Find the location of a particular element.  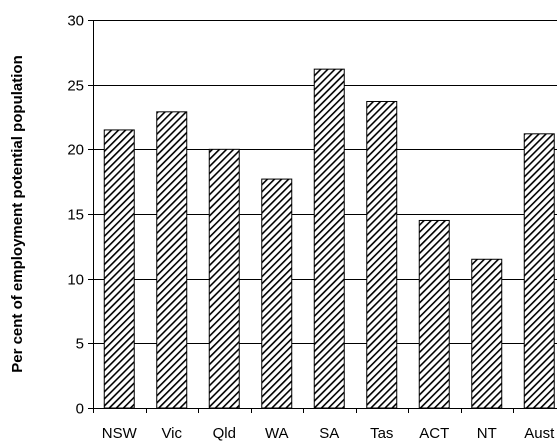

x-tick-label-tas: Tas is located at coordinates (381, 433).